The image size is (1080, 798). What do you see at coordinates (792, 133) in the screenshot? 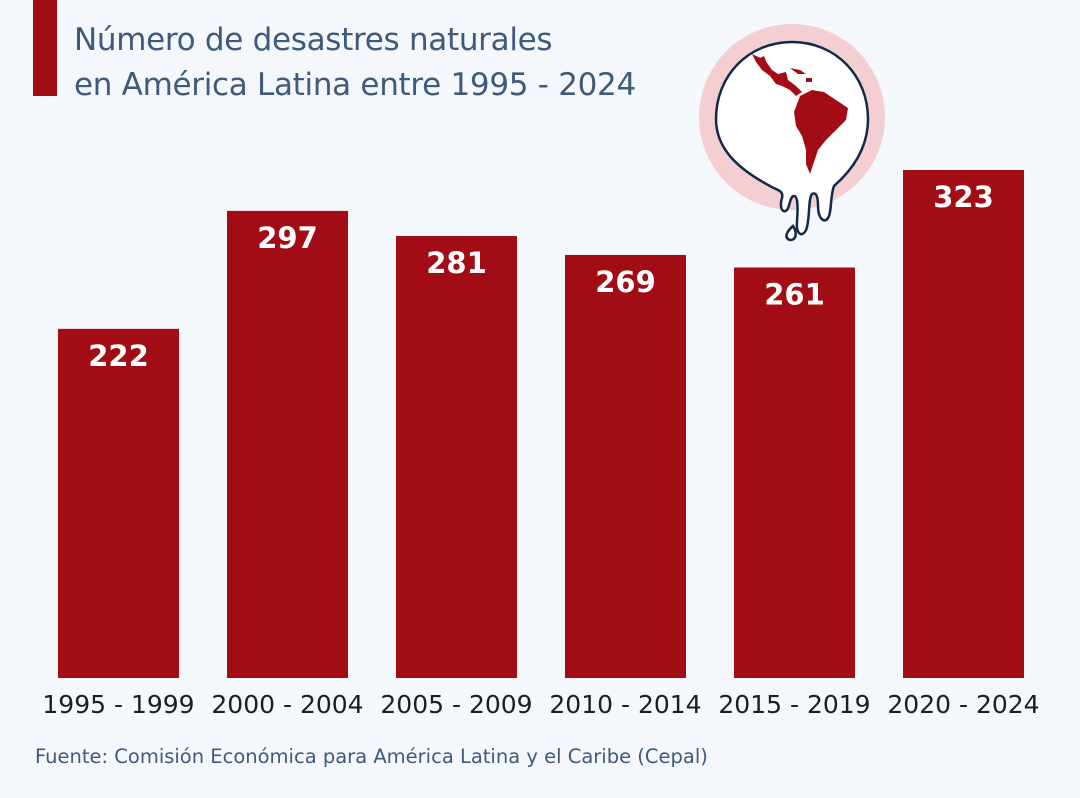
I see `latin-america-melting-map-icon` at bounding box center [792, 133].